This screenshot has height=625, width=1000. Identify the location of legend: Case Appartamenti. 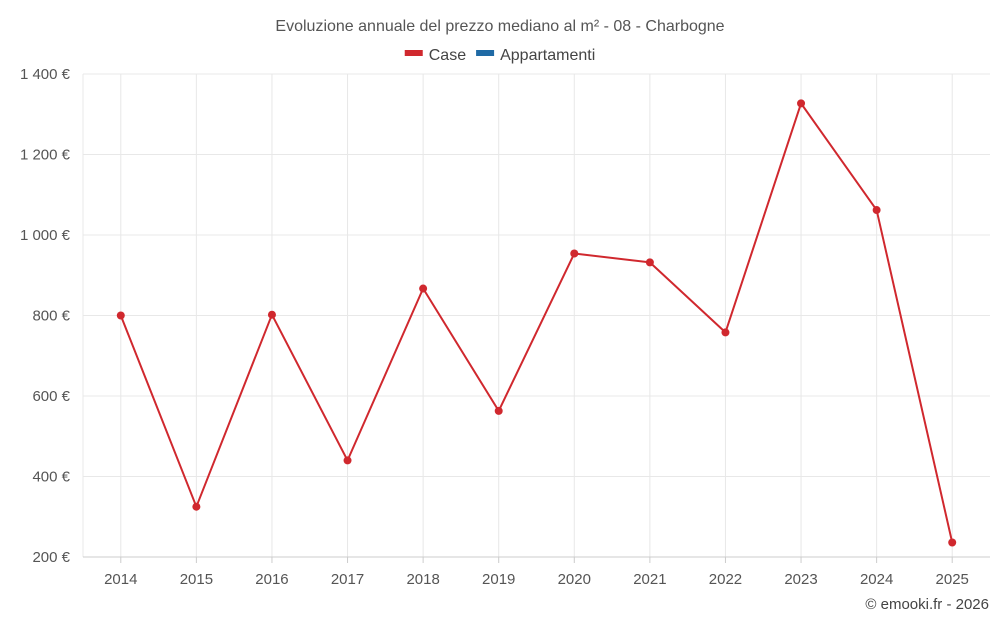
(499, 55).